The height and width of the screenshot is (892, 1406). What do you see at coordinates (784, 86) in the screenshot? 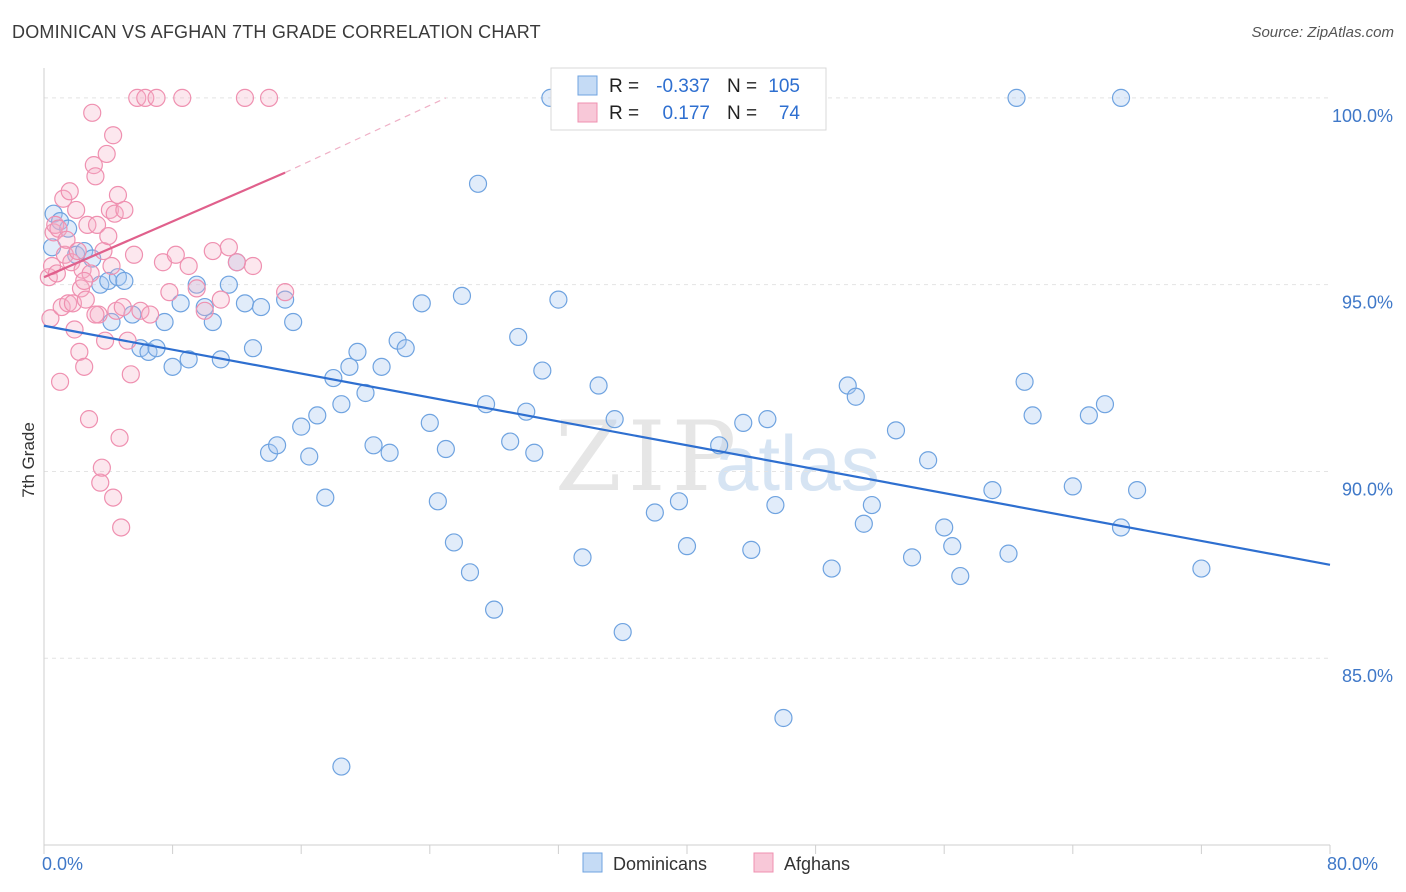
I see `legend-n-value-dominicans: 105` at bounding box center [784, 86].